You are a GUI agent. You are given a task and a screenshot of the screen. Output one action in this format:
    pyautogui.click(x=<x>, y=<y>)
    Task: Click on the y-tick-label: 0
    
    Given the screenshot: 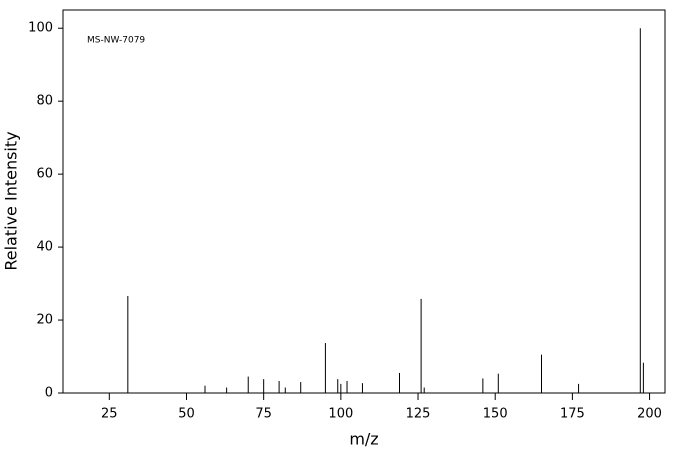 What is the action you would take?
    pyautogui.click(x=49, y=393)
    